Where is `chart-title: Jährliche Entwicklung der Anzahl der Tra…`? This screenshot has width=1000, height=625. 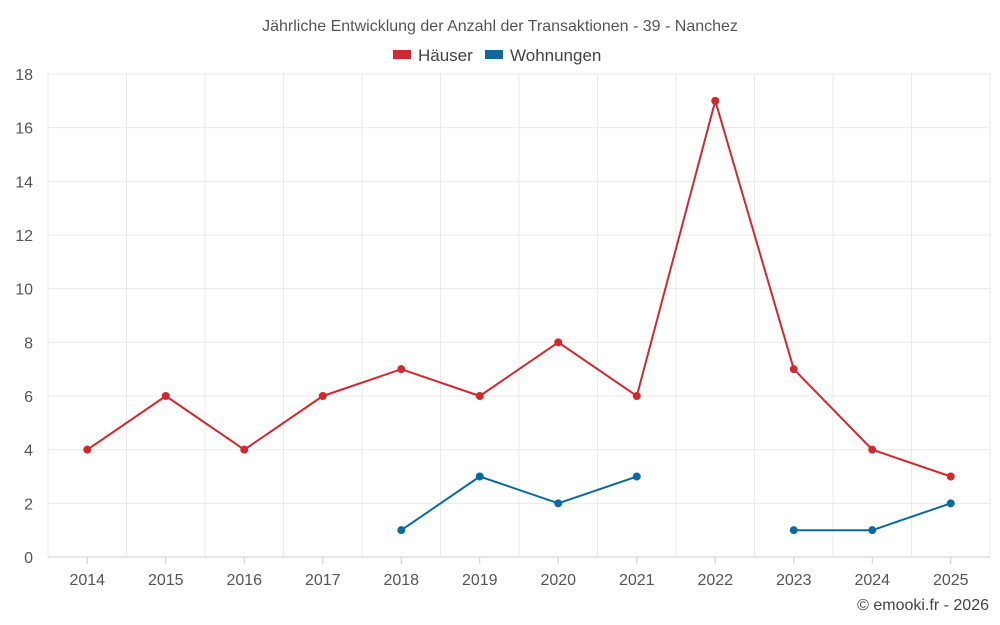
chart-title: Jährliche Entwicklung der Anzahl der Tra… is located at coordinates (500, 26).